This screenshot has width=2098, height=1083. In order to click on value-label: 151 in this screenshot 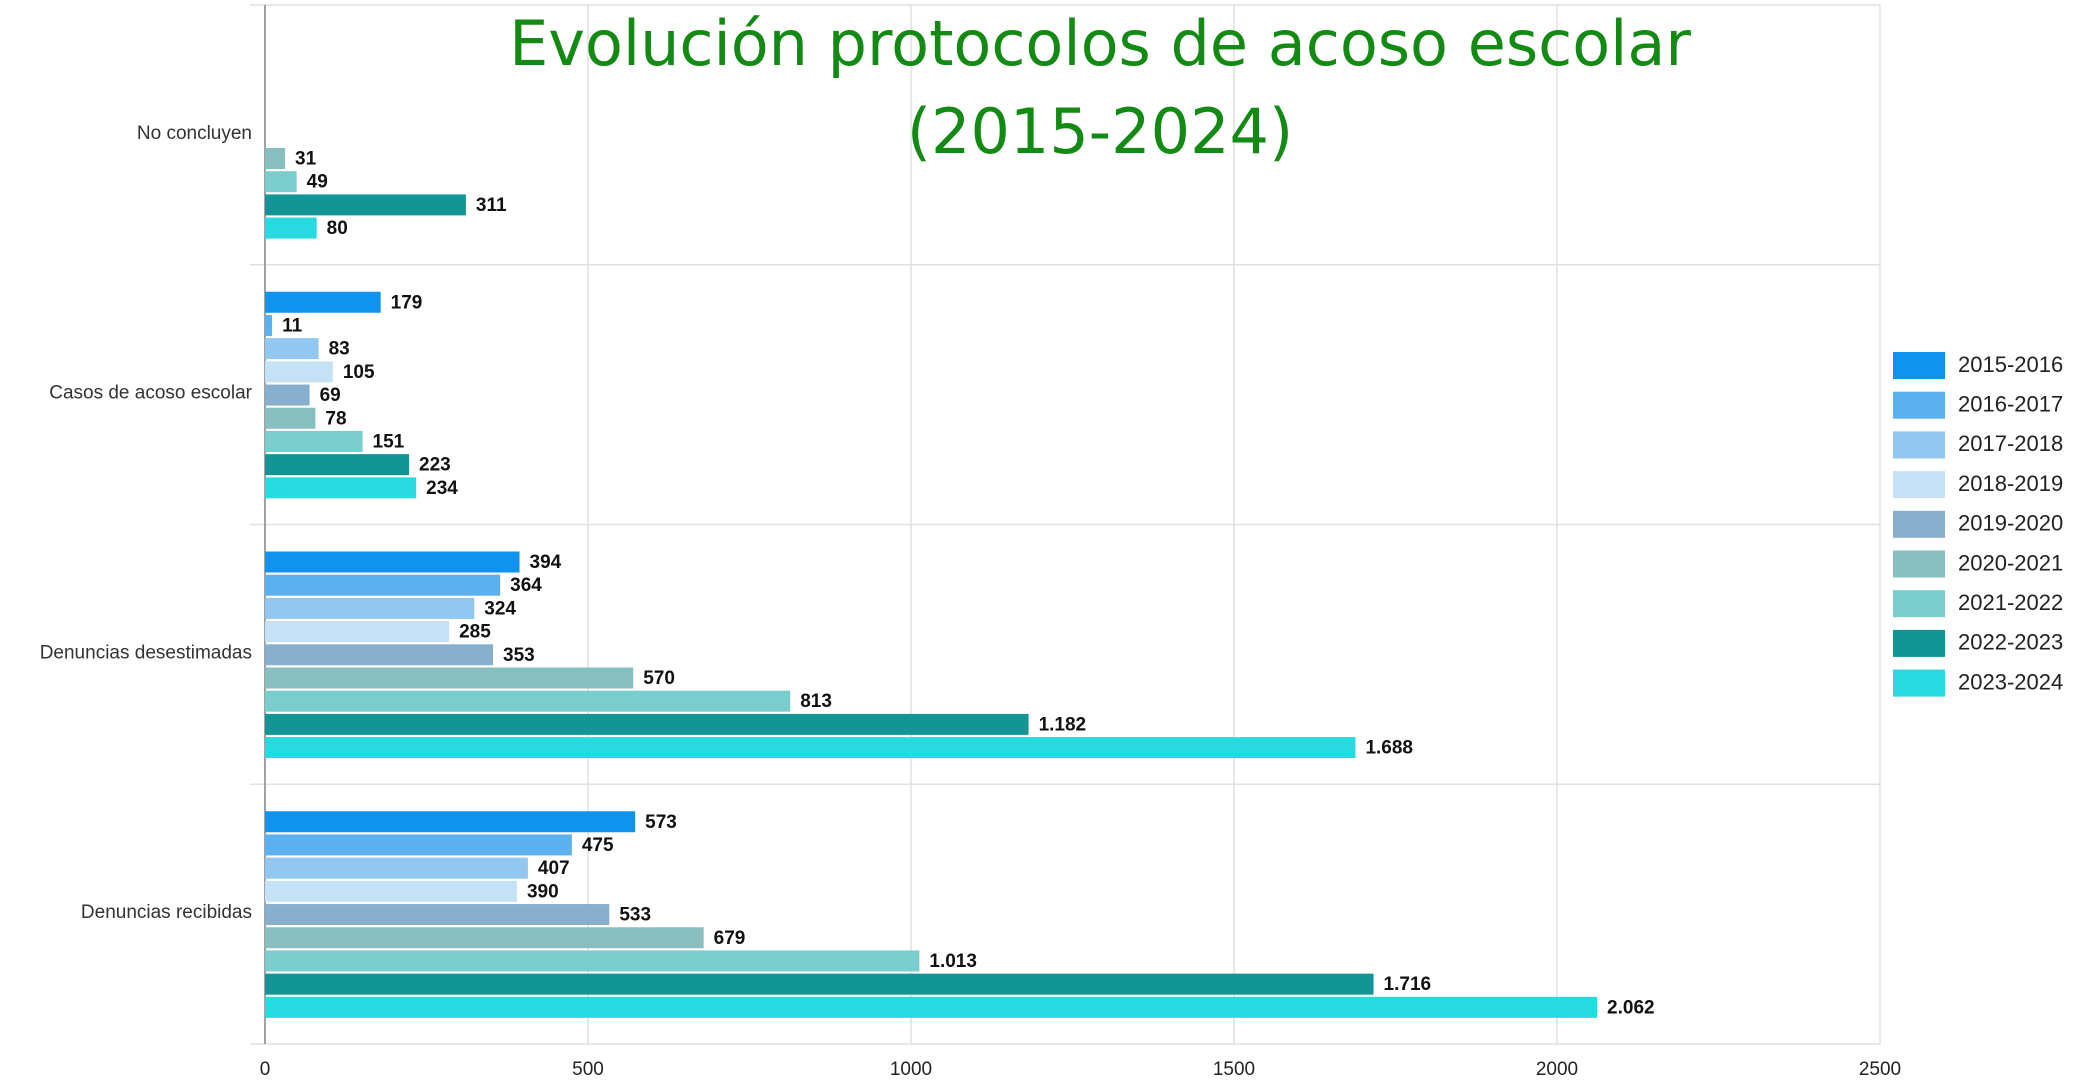, I will do `click(389, 441)`.